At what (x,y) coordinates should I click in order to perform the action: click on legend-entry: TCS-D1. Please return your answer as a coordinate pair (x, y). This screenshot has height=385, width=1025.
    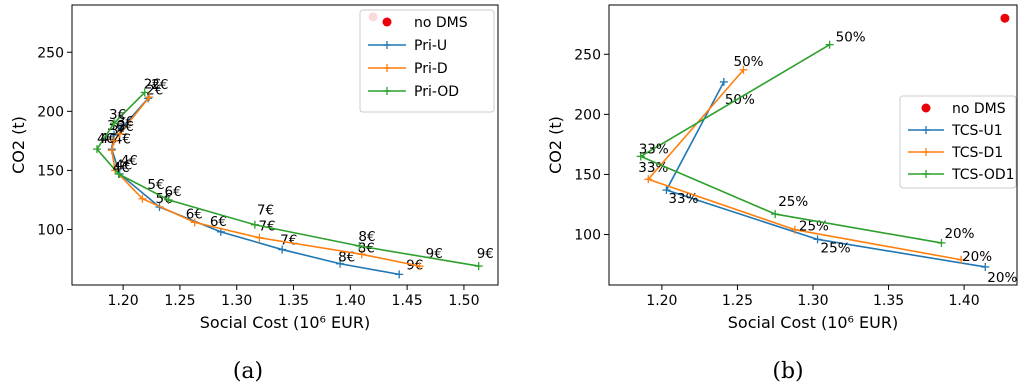
    Looking at the image, I should click on (955, 153).